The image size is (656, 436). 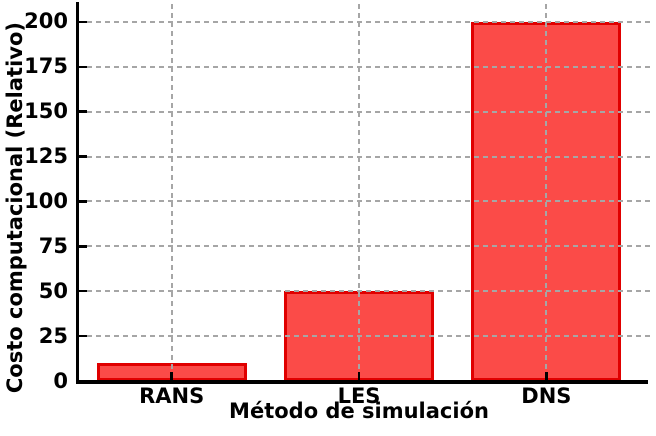 I want to click on y-tick-label: 50, so click(x=53, y=290).